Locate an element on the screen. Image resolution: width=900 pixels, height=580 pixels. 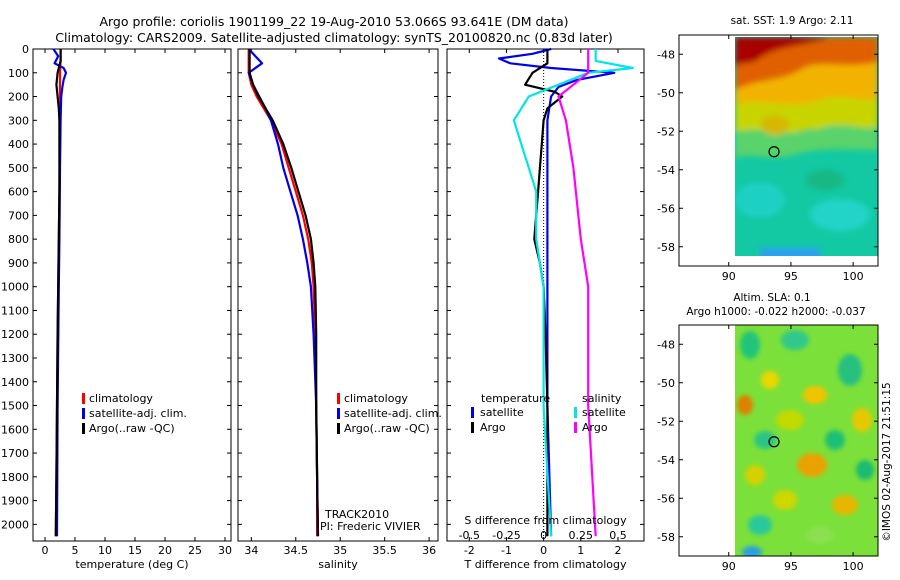
series-line-argo_salinity is located at coordinates (577, 293).